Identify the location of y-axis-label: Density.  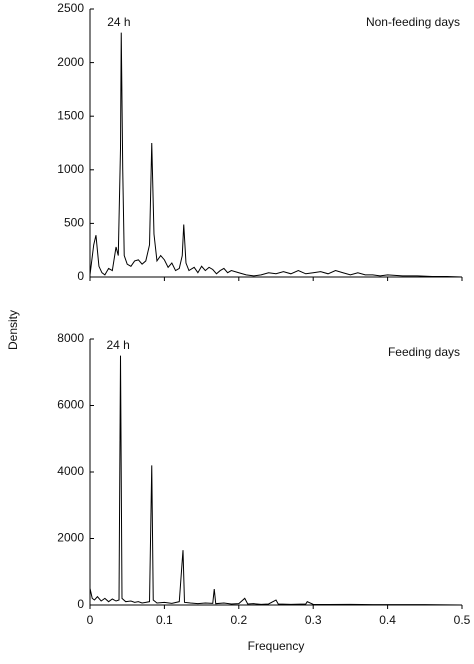
(13, 330).